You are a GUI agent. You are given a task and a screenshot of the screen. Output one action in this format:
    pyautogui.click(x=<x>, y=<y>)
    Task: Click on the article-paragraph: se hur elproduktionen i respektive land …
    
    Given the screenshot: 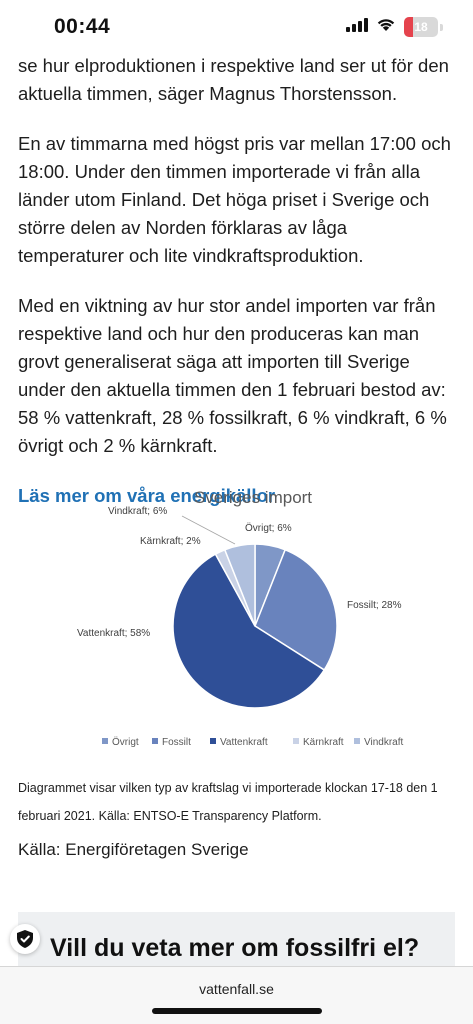 What is the action you would take?
    pyautogui.click(x=233, y=79)
    